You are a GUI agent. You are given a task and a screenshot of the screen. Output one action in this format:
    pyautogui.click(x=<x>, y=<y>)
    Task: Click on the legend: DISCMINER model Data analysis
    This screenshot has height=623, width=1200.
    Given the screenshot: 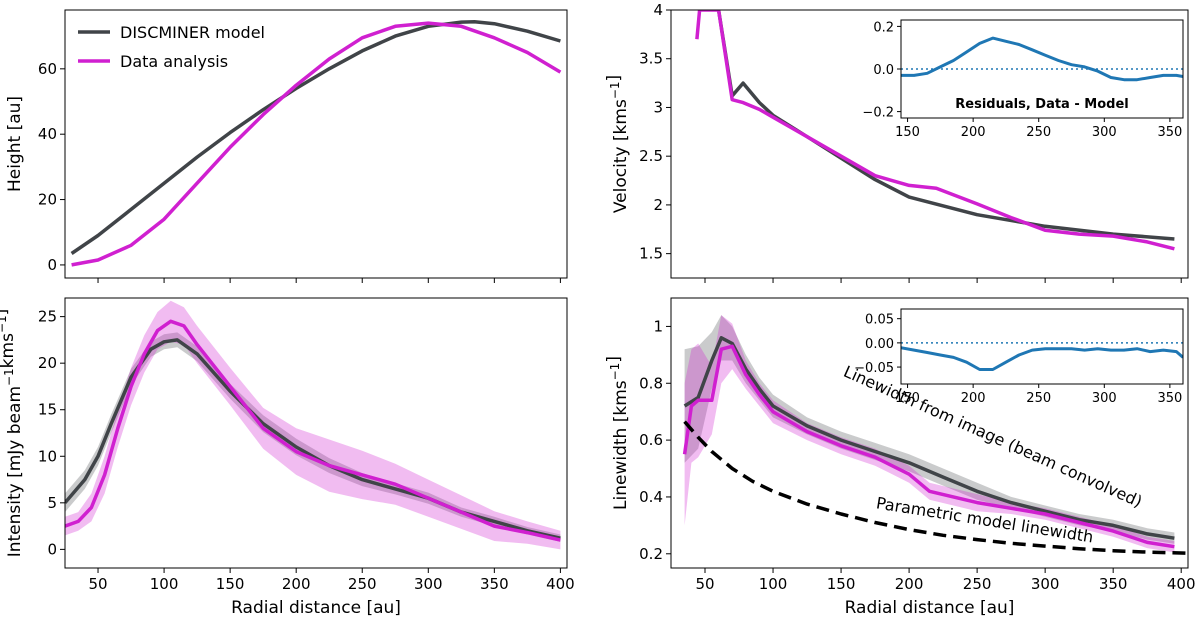 What is the action you would take?
    pyautogui.click(x=171, y=47)
    